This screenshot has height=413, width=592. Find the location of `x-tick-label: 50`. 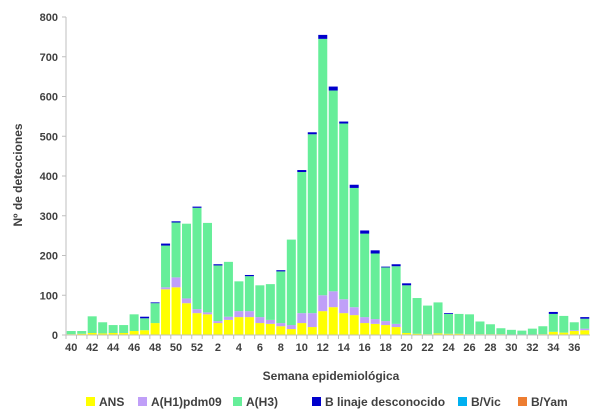

x-tick-label: 50 is located at coordinates (176, 348).